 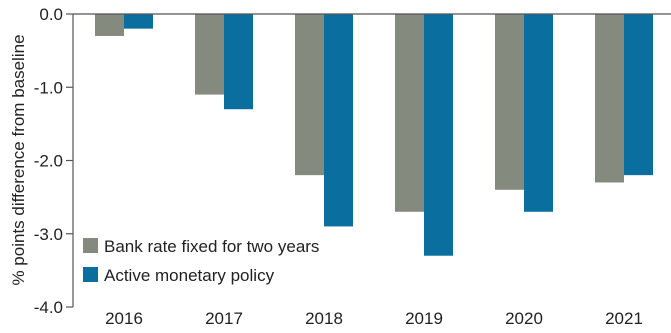 What do you see at coordinates (624, 318) in the screenshot?
I see `x-tick-label: 2021` at bounding box center [624, 318].